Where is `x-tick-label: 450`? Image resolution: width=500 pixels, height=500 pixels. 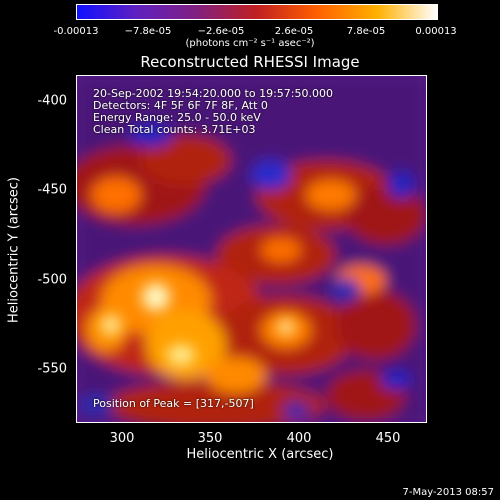 x-tick-label: 450 is located at coordinates (388, 438).